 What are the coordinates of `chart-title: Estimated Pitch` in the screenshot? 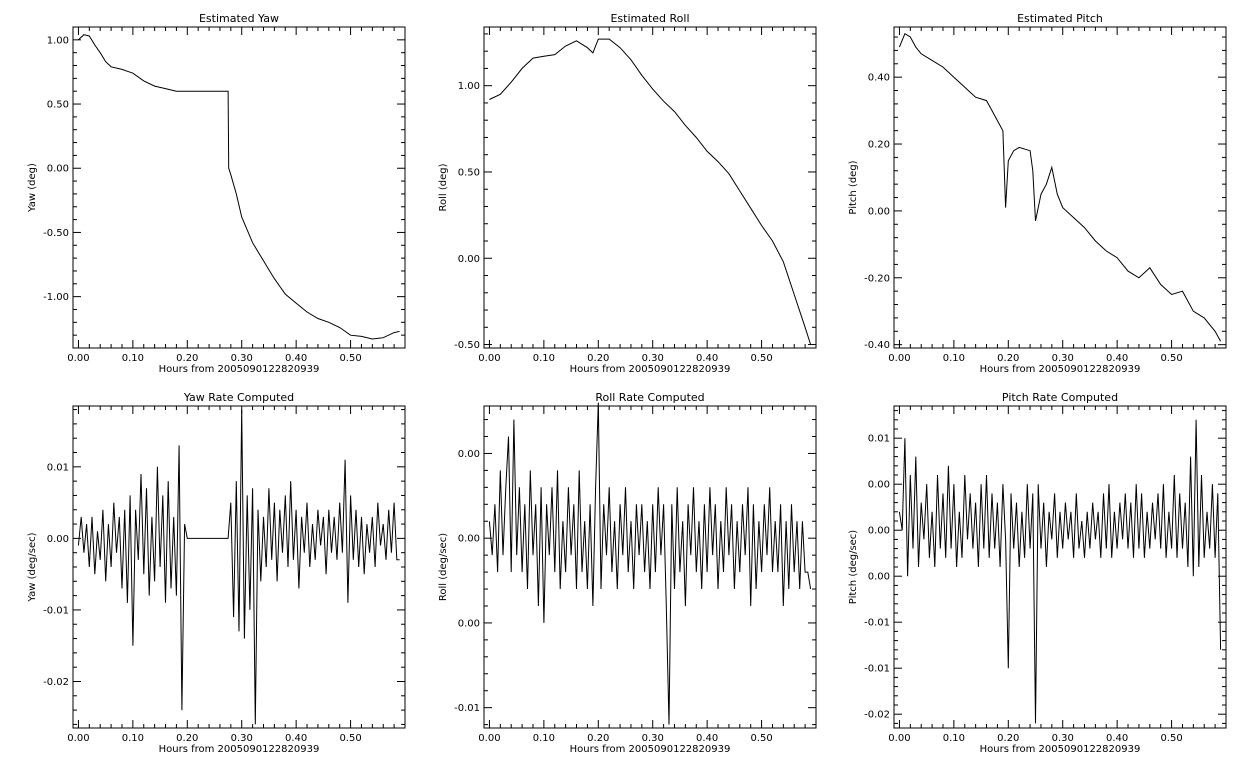 It's located at (1060, 18).